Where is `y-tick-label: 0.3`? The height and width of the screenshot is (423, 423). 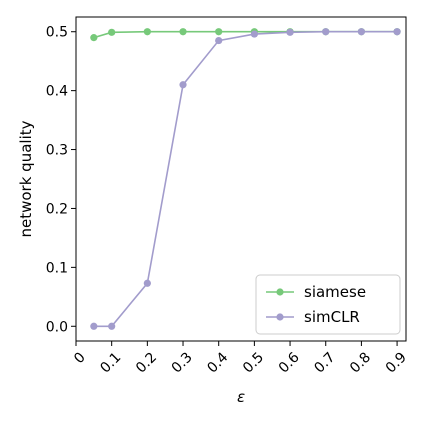 y-tick-label: 0.3 is located at coordinates (57, 151).